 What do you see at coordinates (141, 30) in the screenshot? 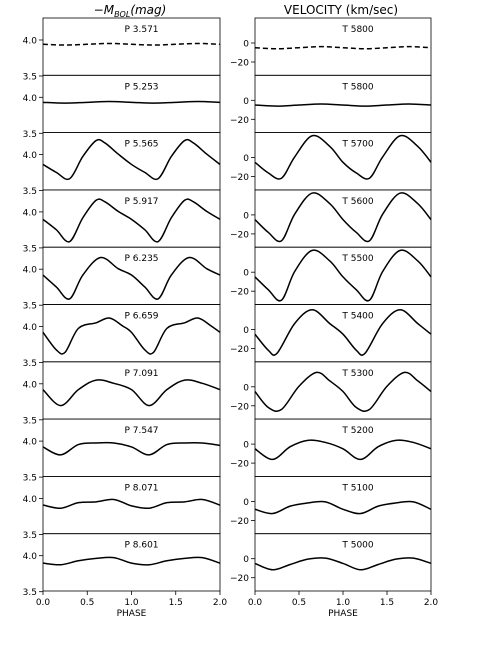
I see `panel-label: P 3.571` at bounding box center [141, 30].